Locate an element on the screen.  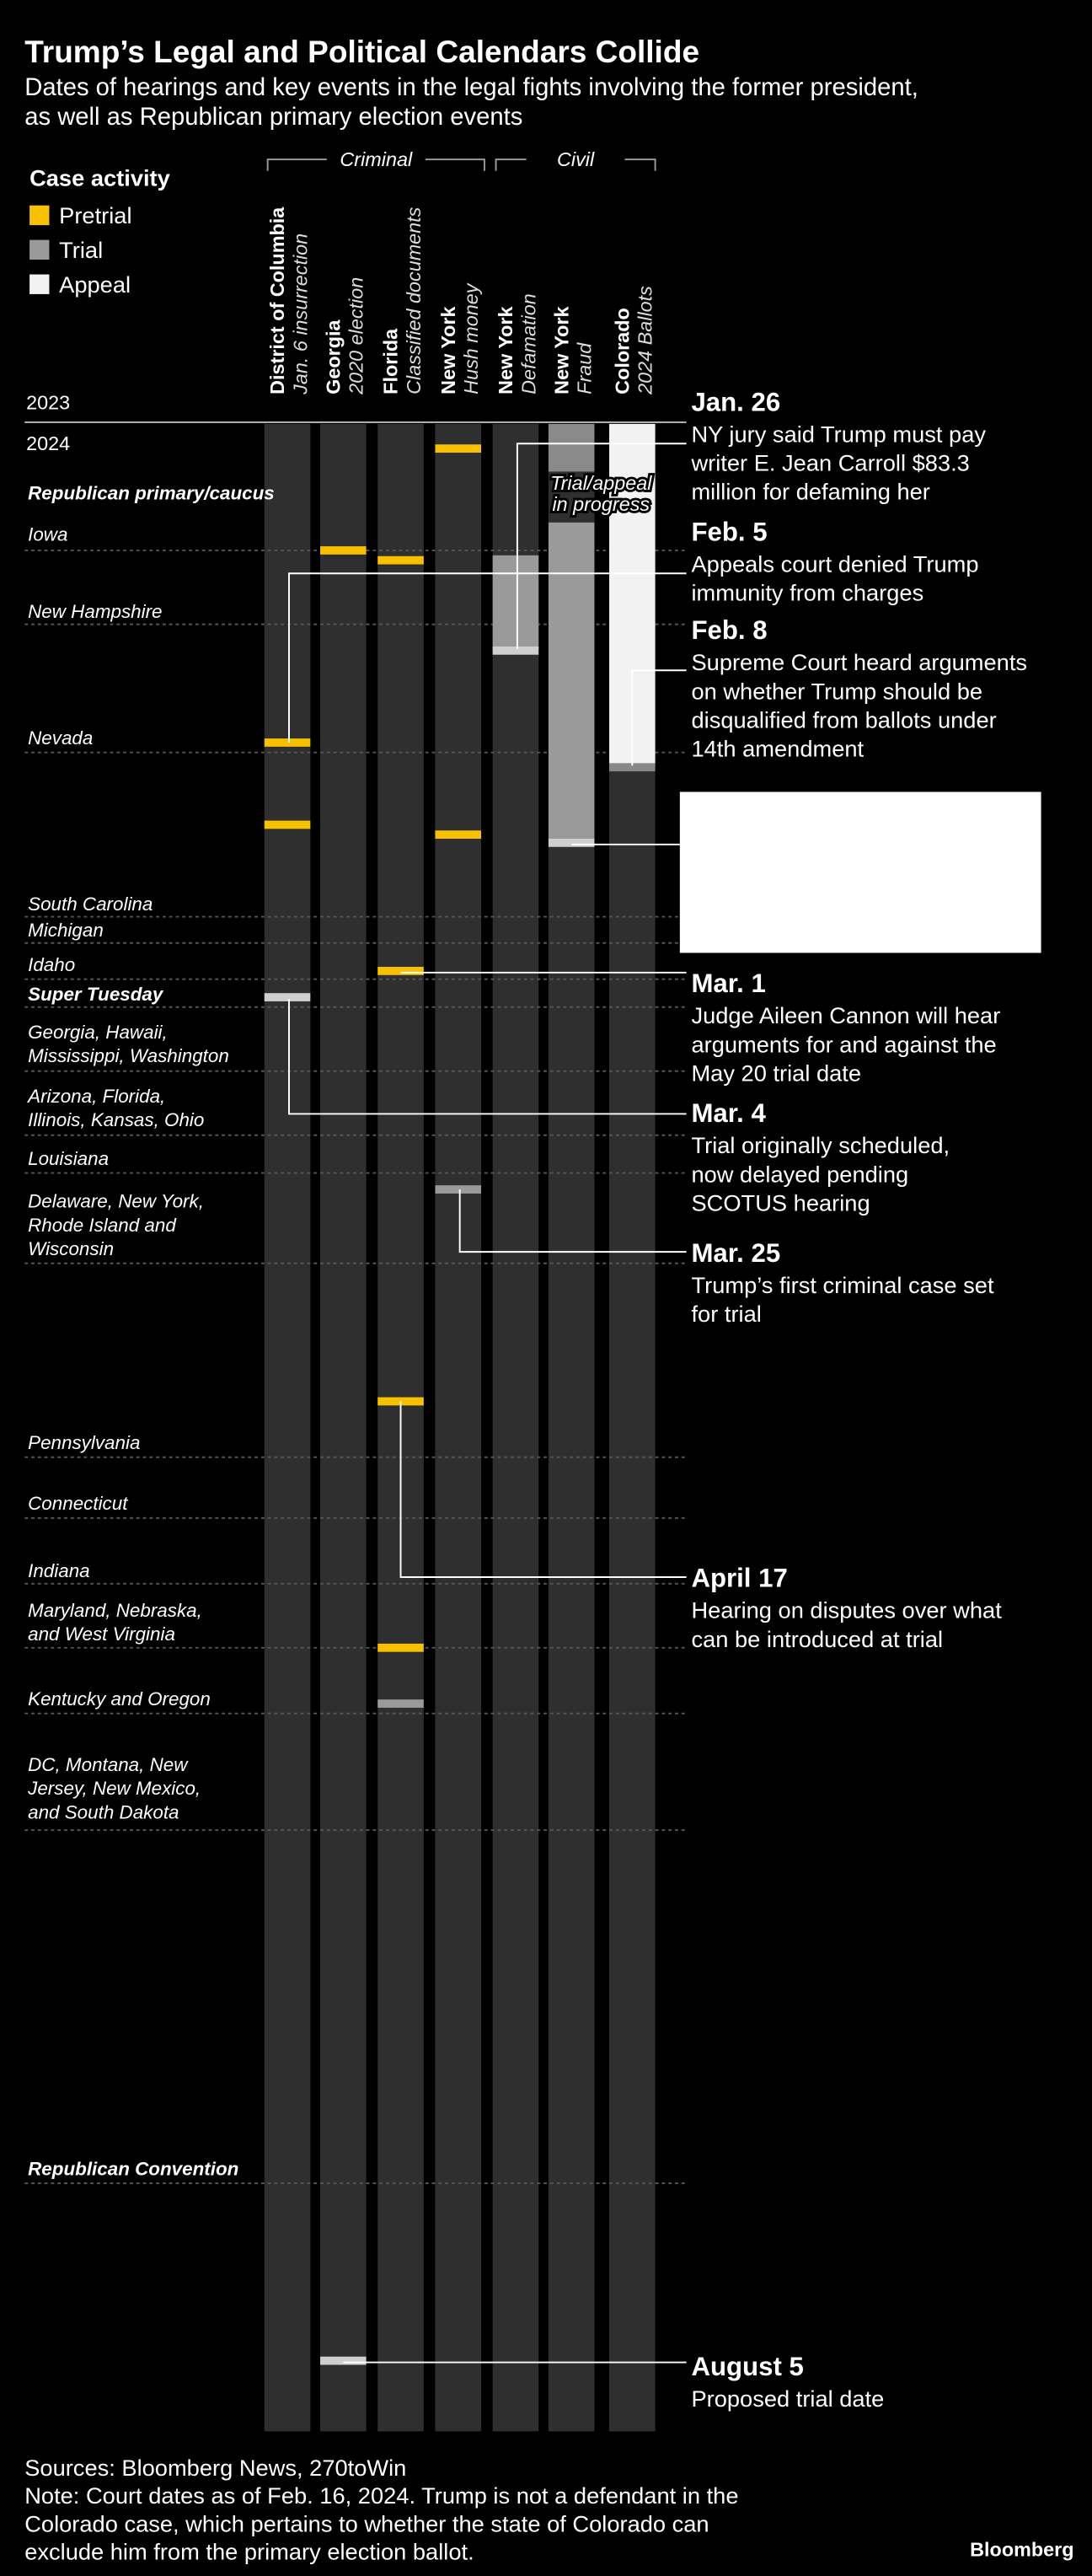
primary-label: Michigan is located at coordinates (66, 930).